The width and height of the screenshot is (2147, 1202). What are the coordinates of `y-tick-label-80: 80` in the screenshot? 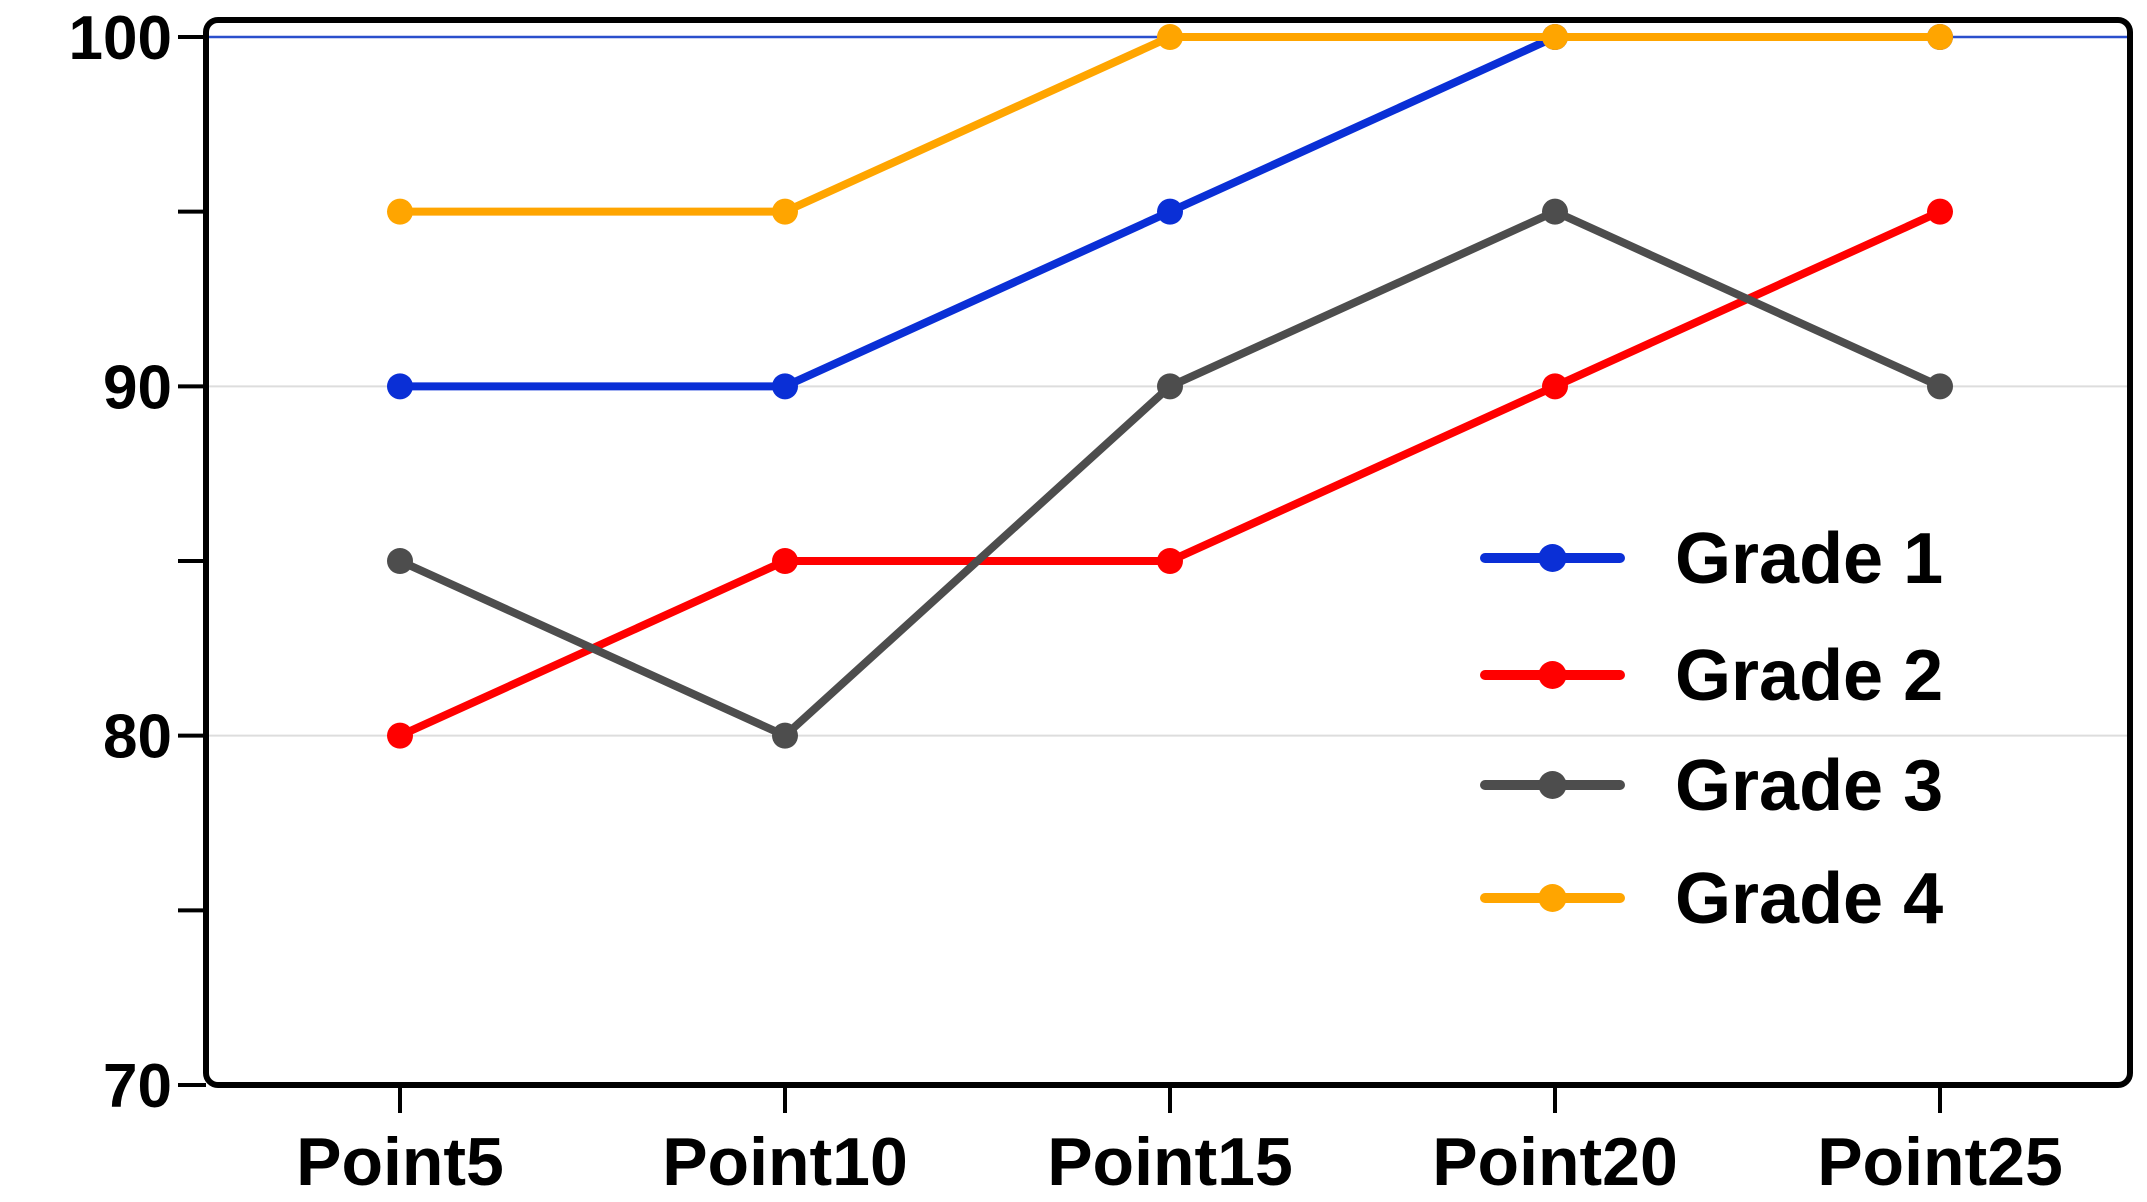 It's located at (137, 737).